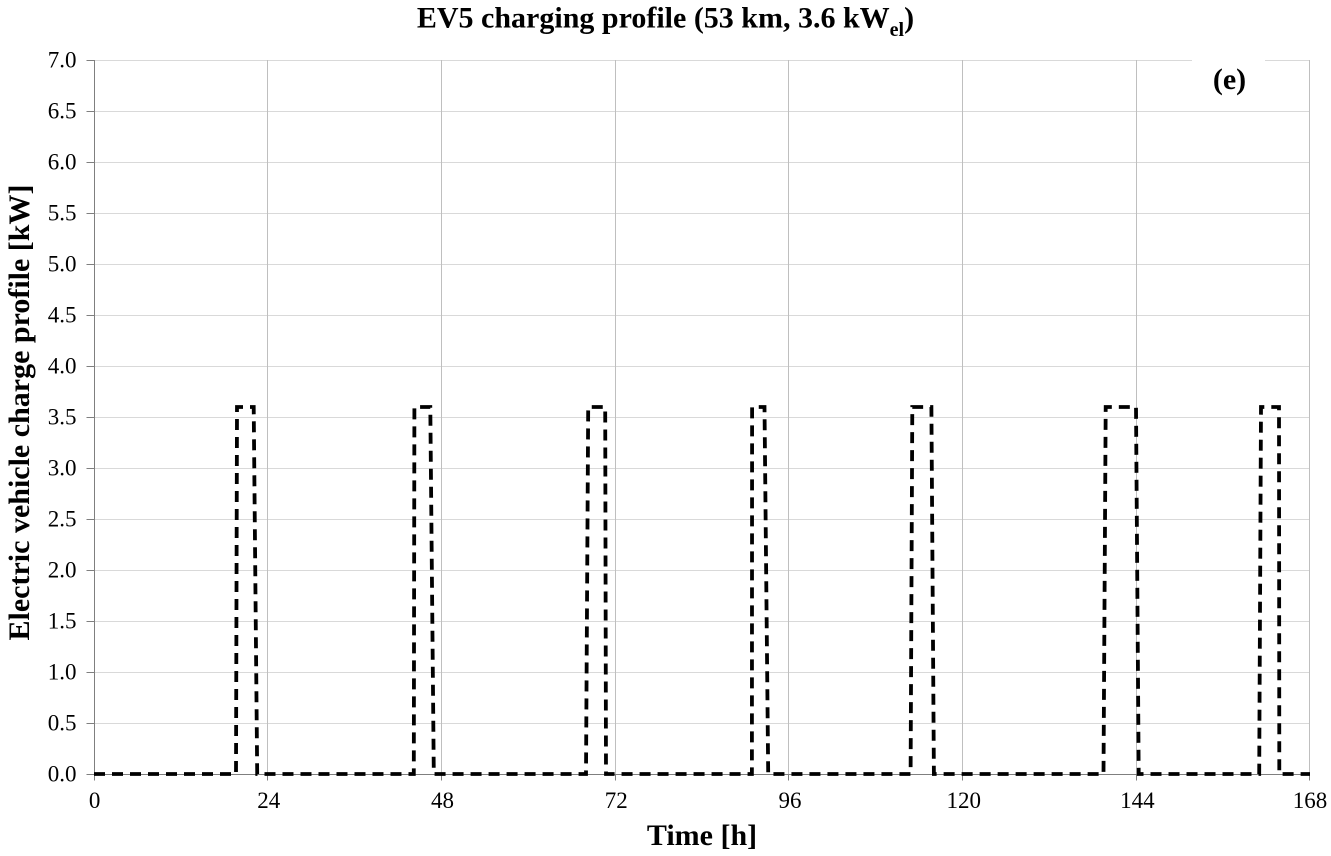  Describe the element at coordinates (616, 800) in the screenshot. I see `svg-text: 72` at that location.